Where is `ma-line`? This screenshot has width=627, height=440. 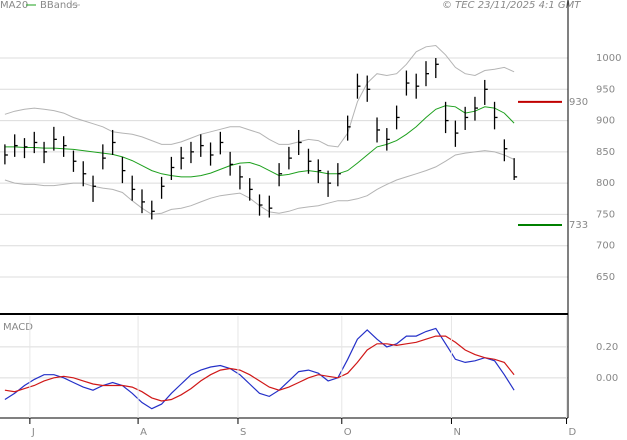
ma-line is located at coordinates (259, 141).